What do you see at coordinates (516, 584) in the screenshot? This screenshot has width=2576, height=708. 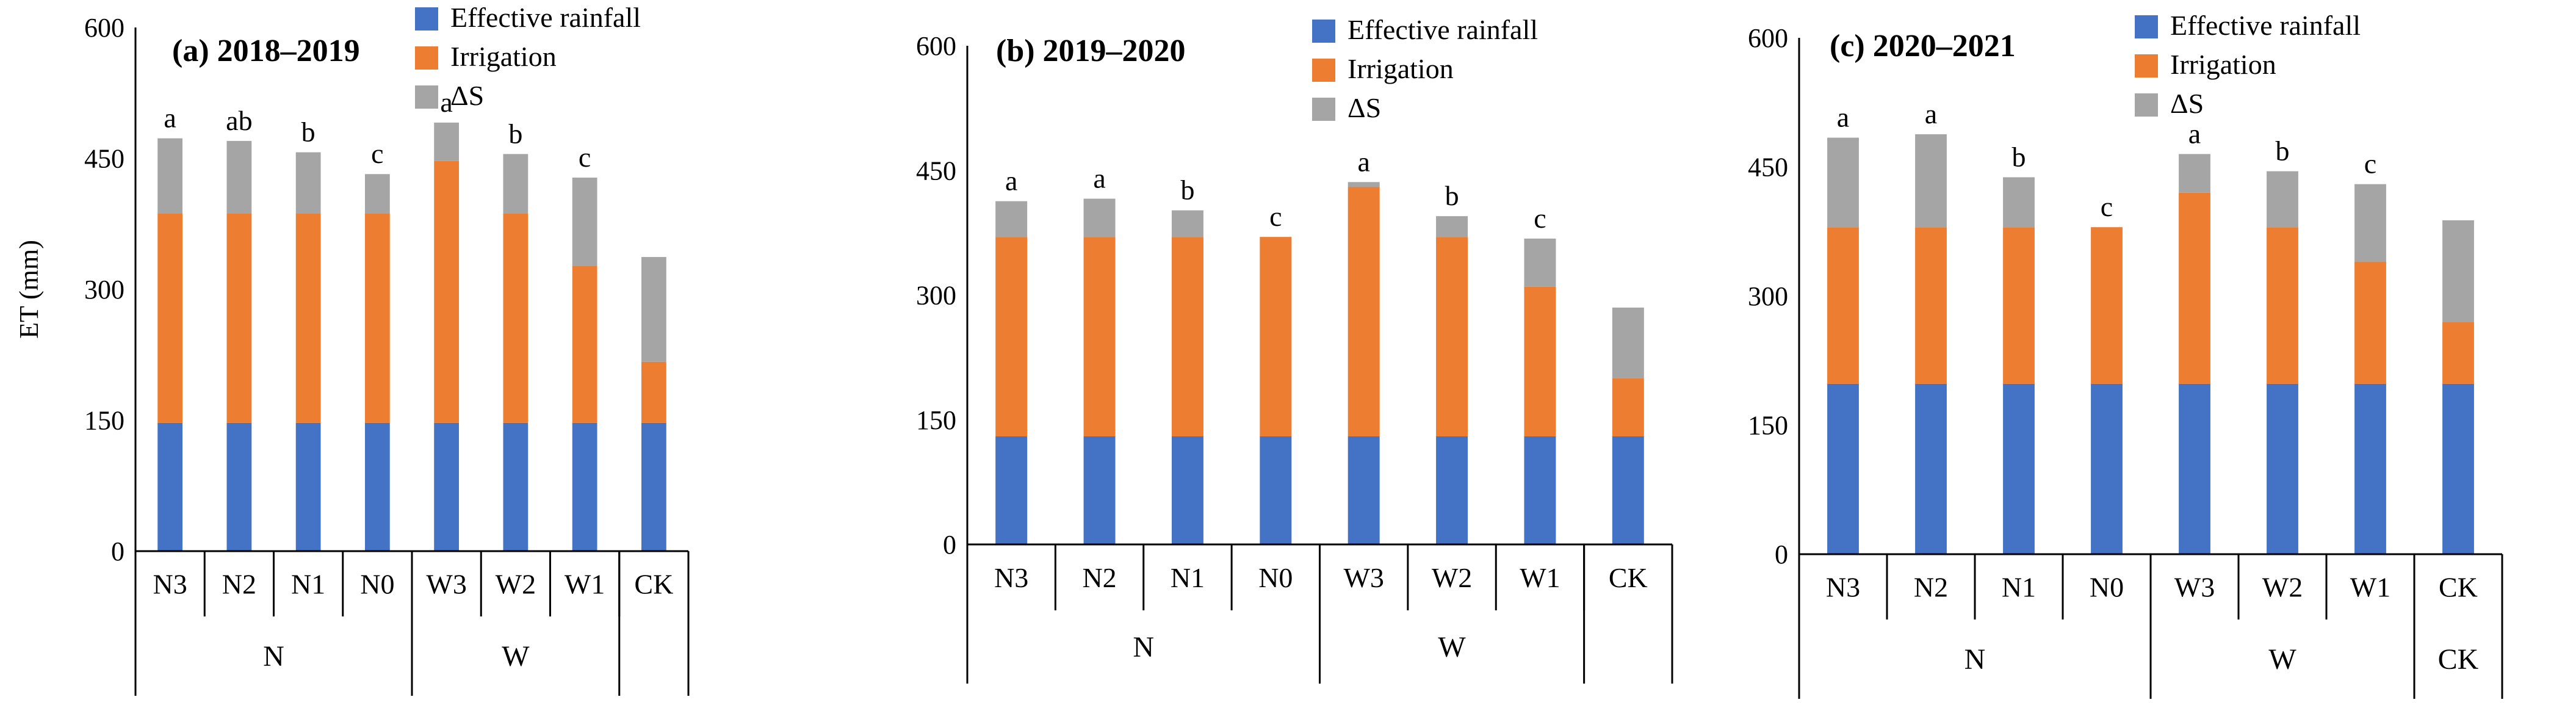 I see `category-label: W2` at bounding box center [516, 584].